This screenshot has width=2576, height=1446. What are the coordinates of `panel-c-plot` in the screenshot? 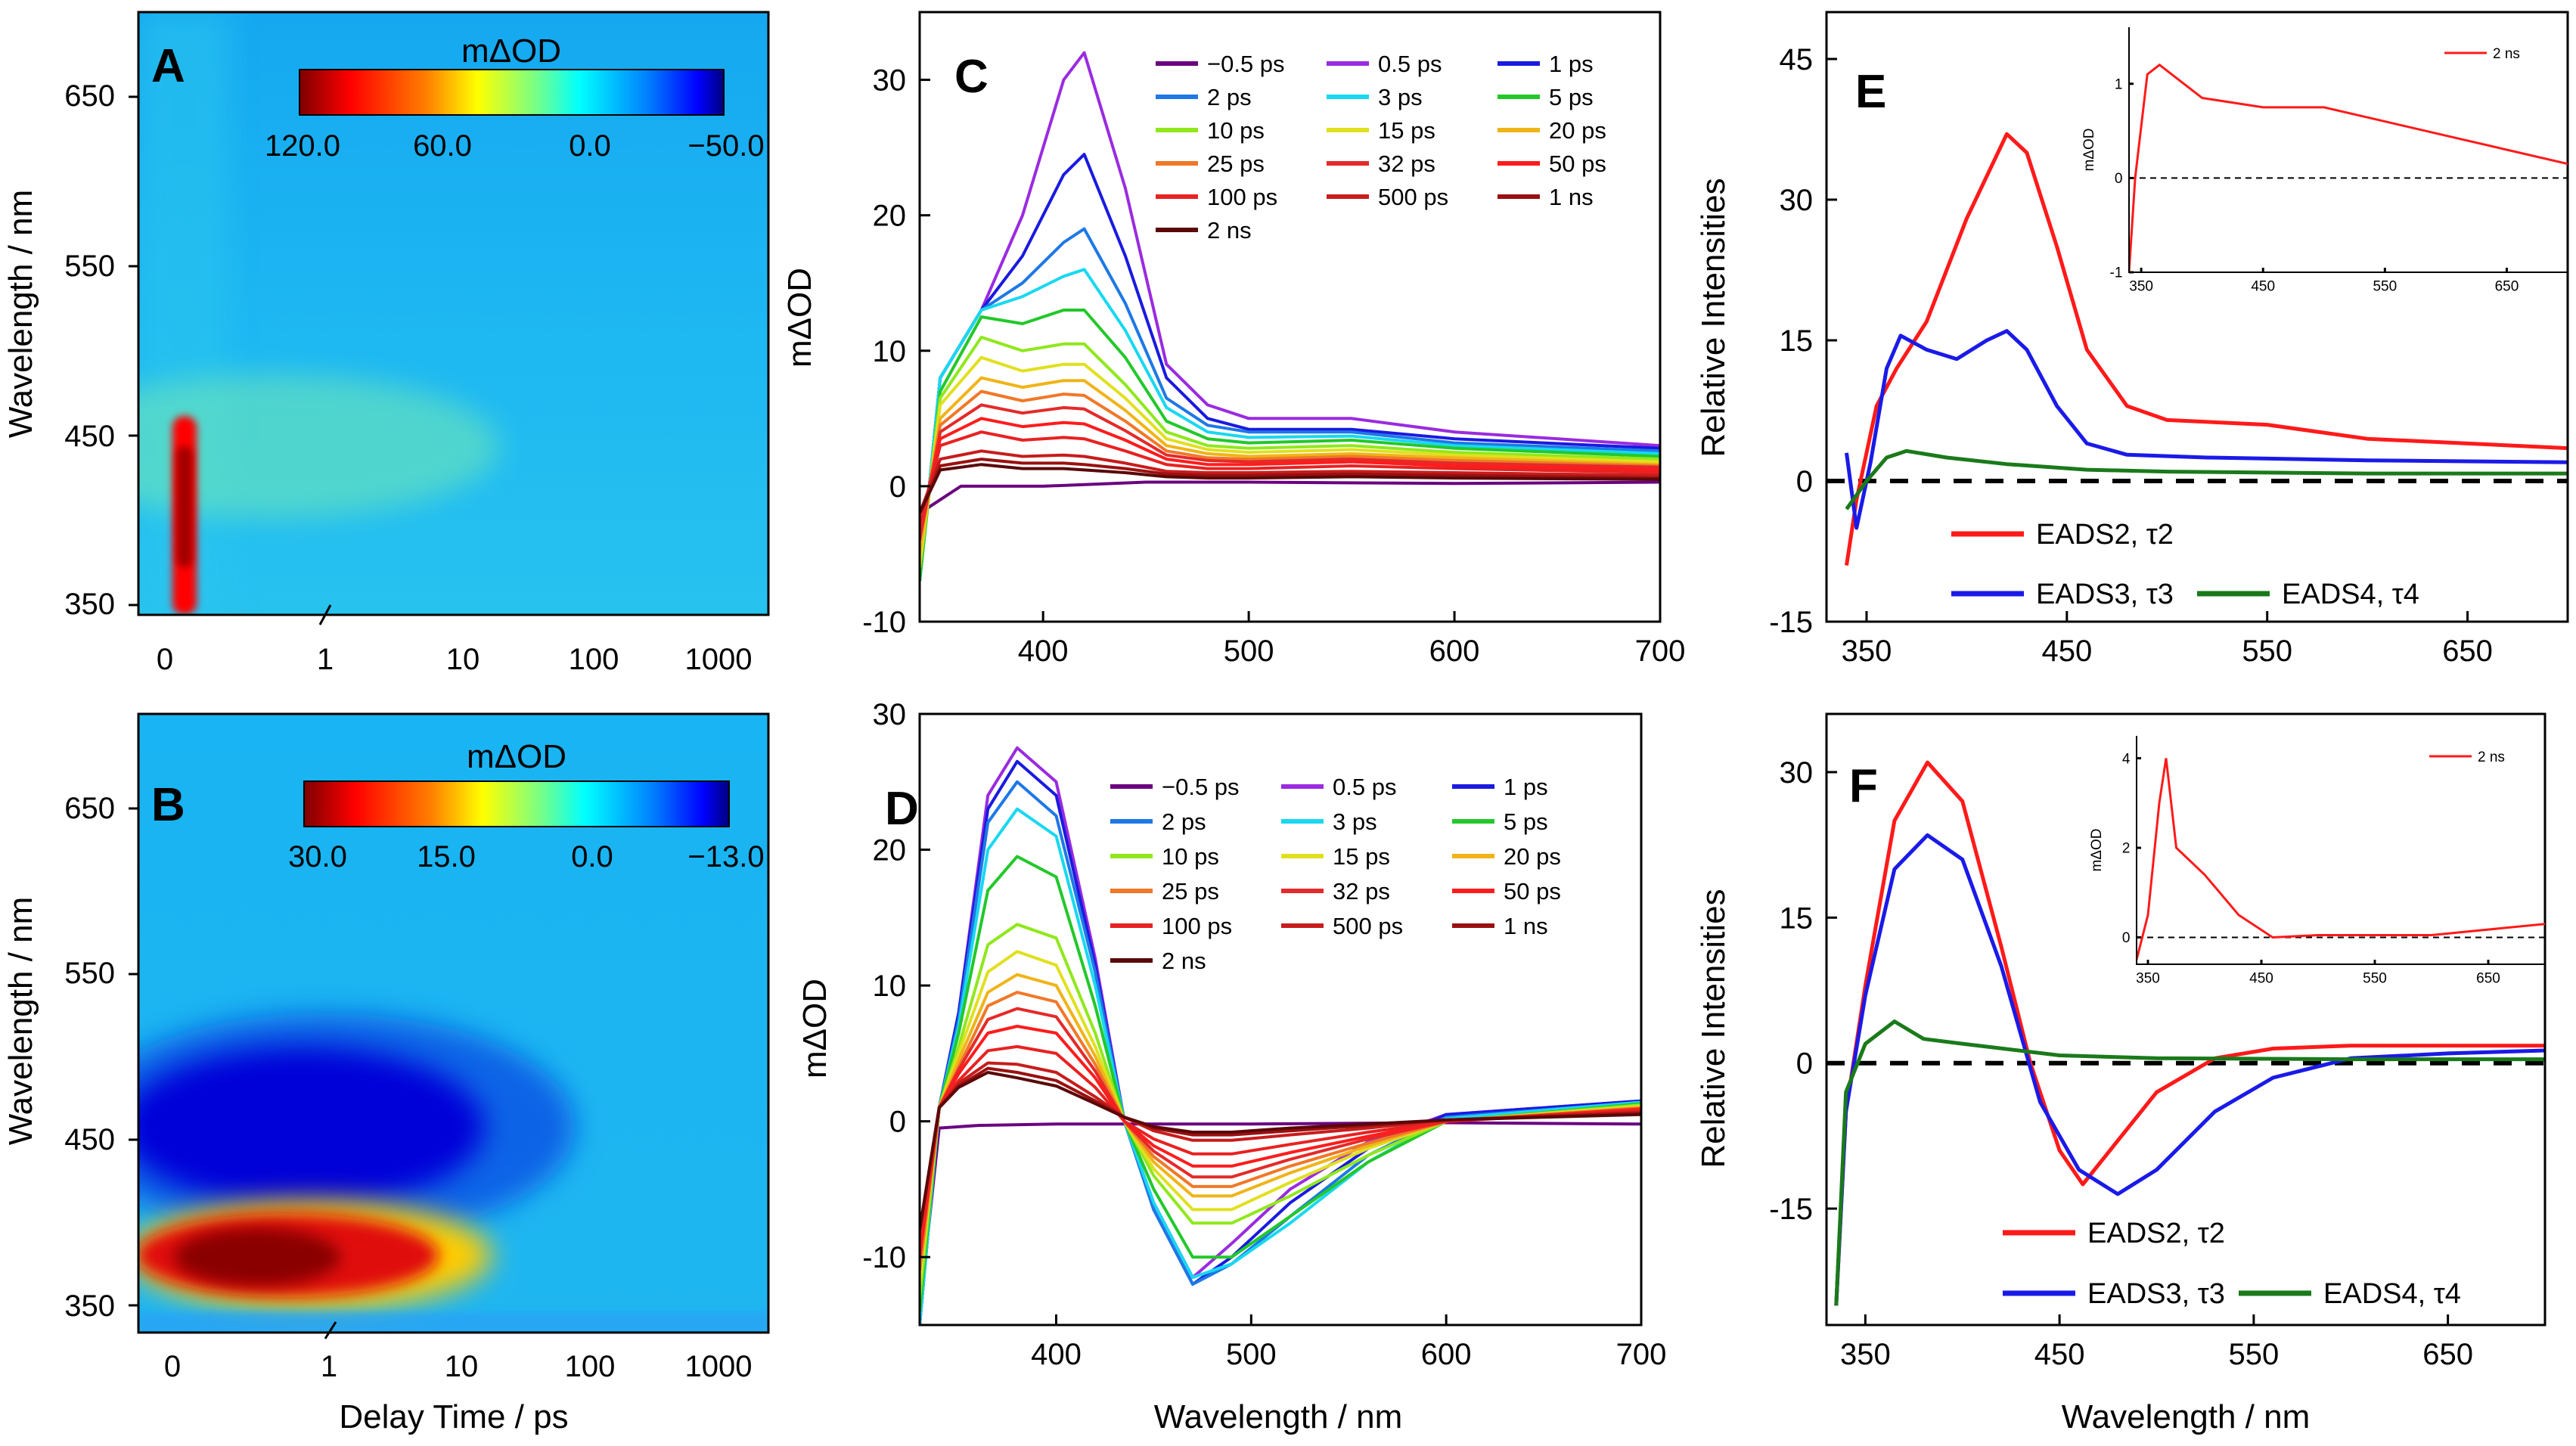 It's located at (1290, 316).